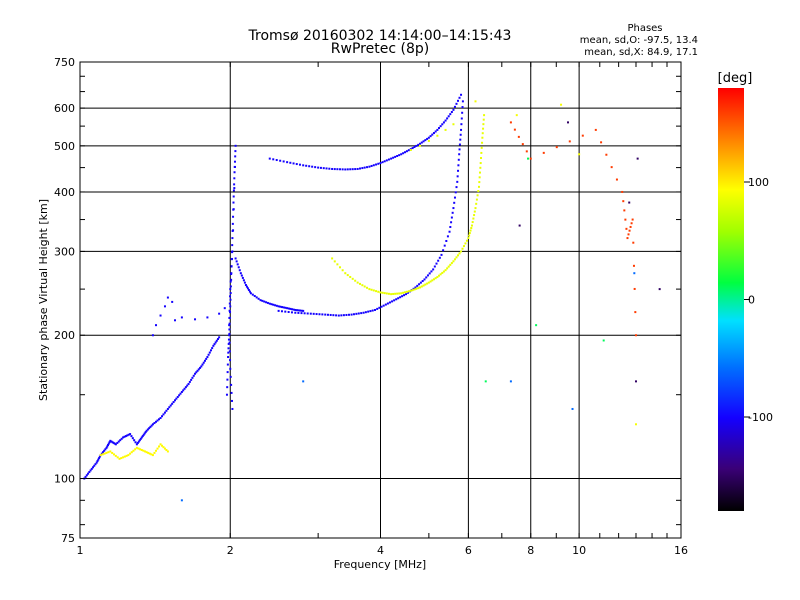 Image resolution: width=800 pixels, height=600 pixels. I want to click on colorbar-tick-label: 100, so click(758, 182).